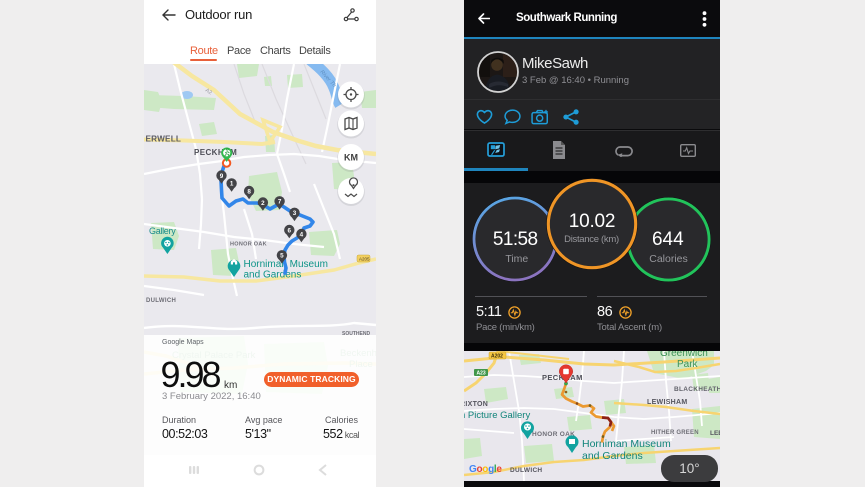  I want to click on svg-text: 7, so click(280, 202).